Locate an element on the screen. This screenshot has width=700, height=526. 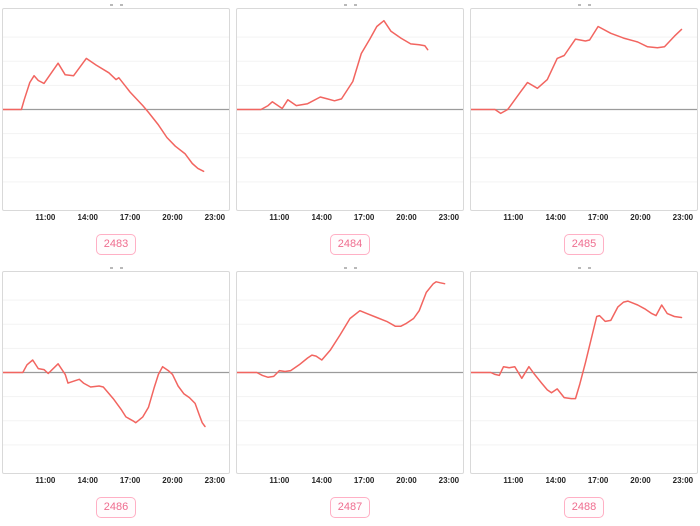
chart-id-badge: 2485 is located at coordinates (584, 244).